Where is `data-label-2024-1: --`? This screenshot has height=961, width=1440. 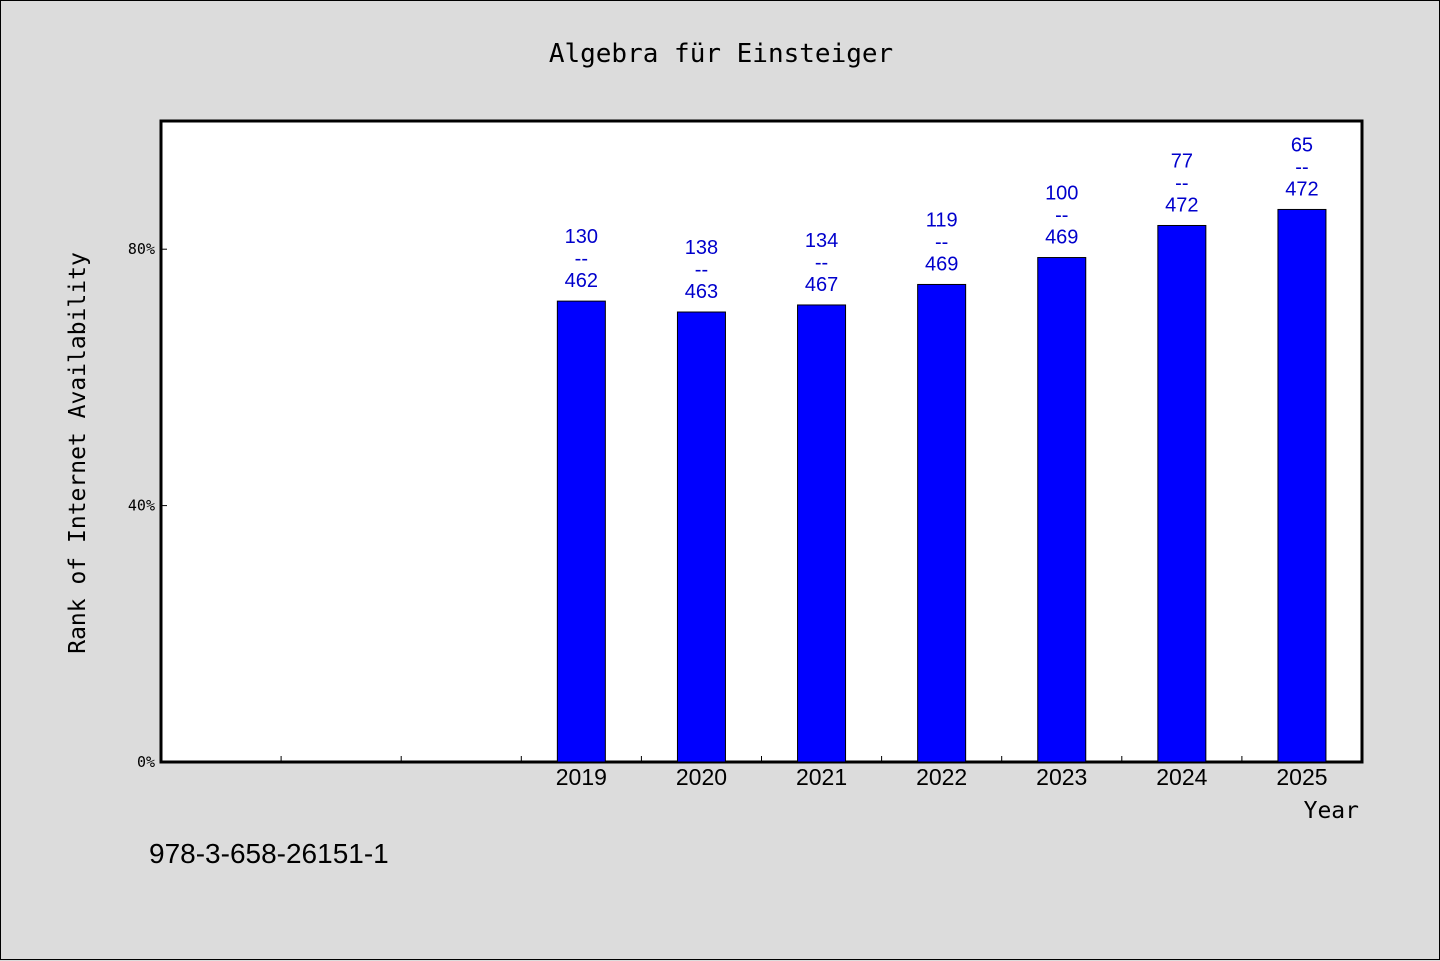 data-label-2024-1: -- is located at coordinates (1181, 183).